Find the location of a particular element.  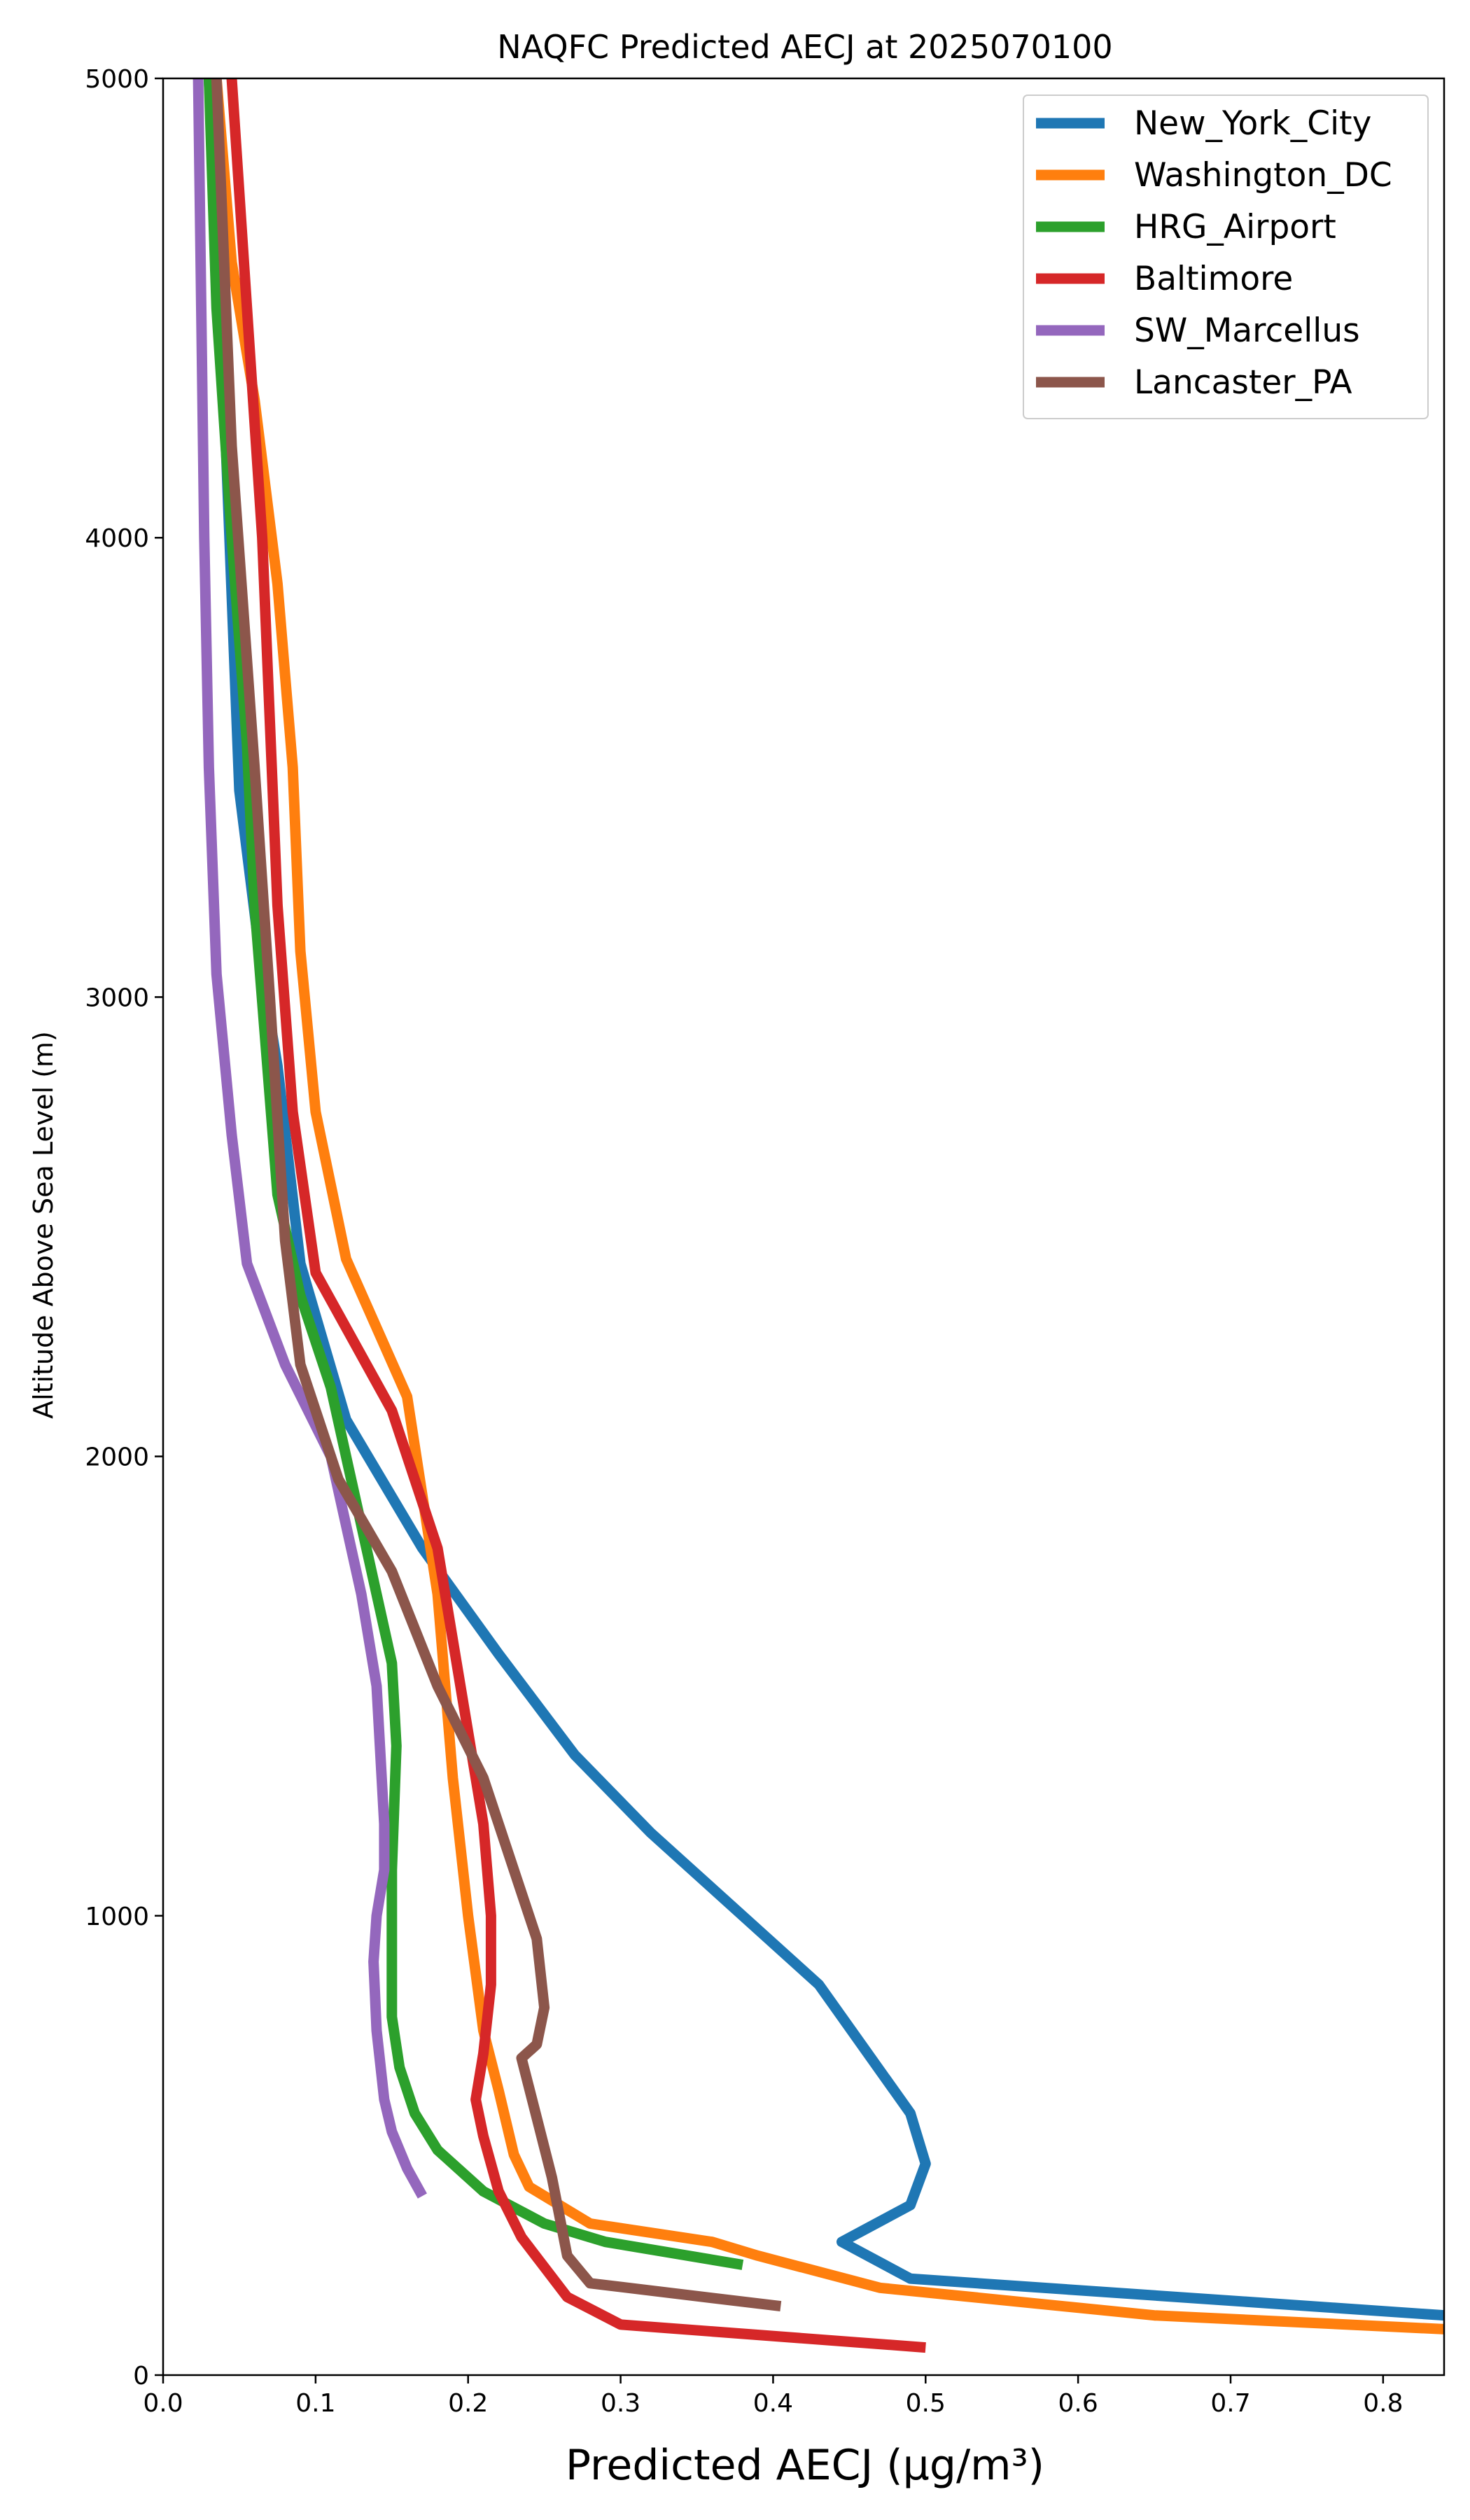

x-tick-label: 0.0 is located at coordinates (163, 2403).